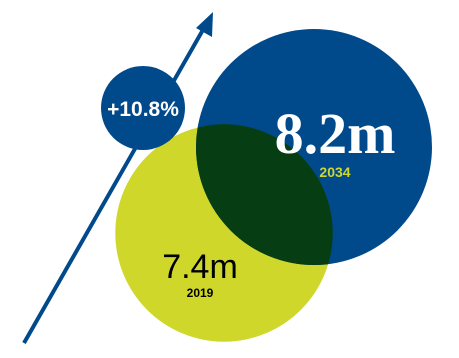 This screenshot has width=459, height=358. I want to click on value-label-2034: 8.2m, so click(335, 133).